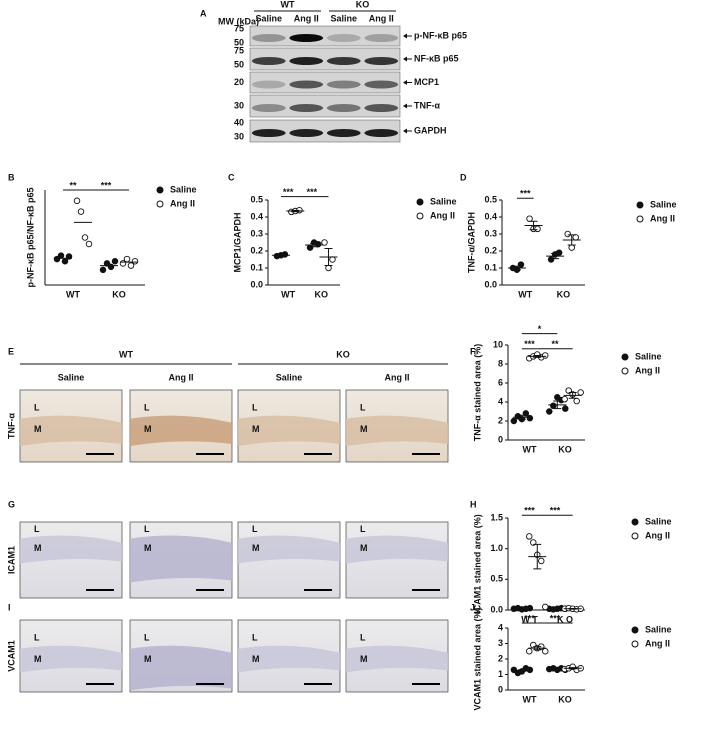 This screenshot has height=754, width=709. Describe the element at coordinates (500, 643) in the screenshot. I see `y-tick-label: 3` at that location.